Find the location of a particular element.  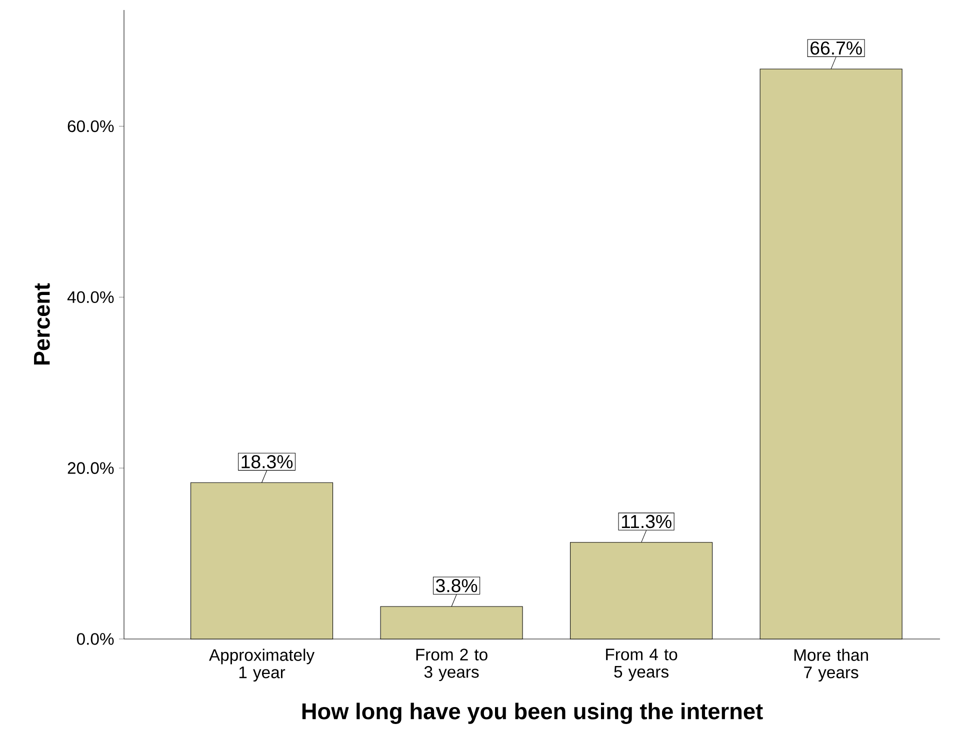

x-tick-label: More than 7 years is located at coordinates (831, 665).